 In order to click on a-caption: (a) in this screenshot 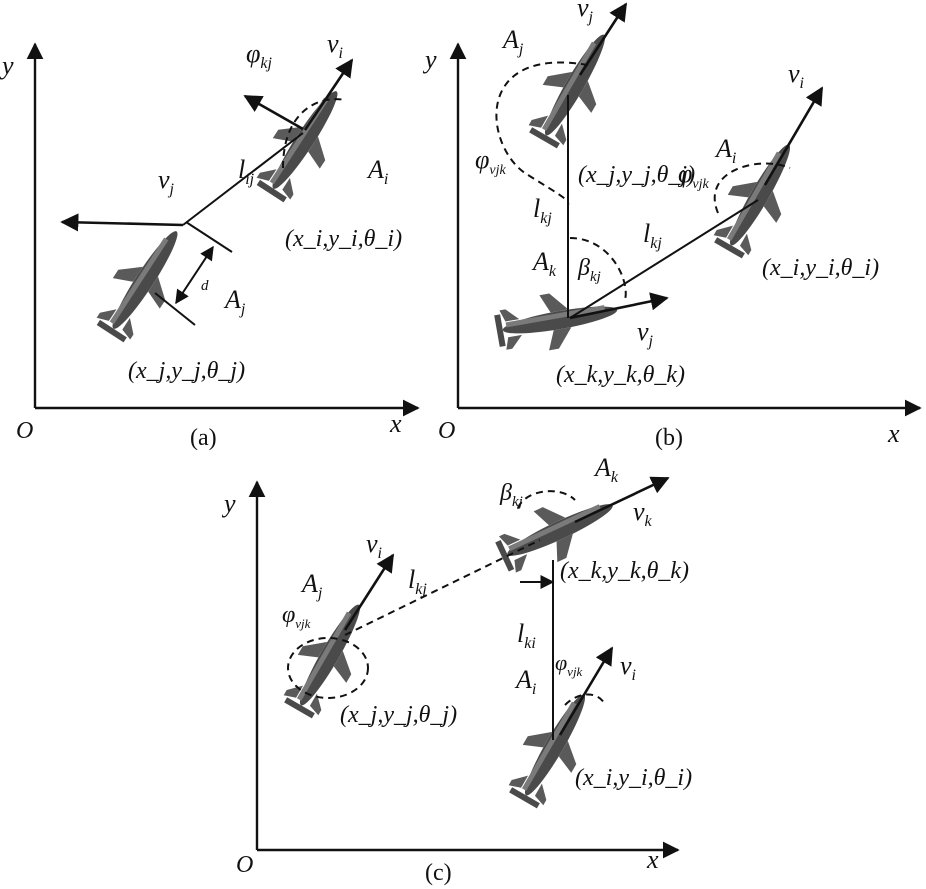, I will do `click(203, 438)`.